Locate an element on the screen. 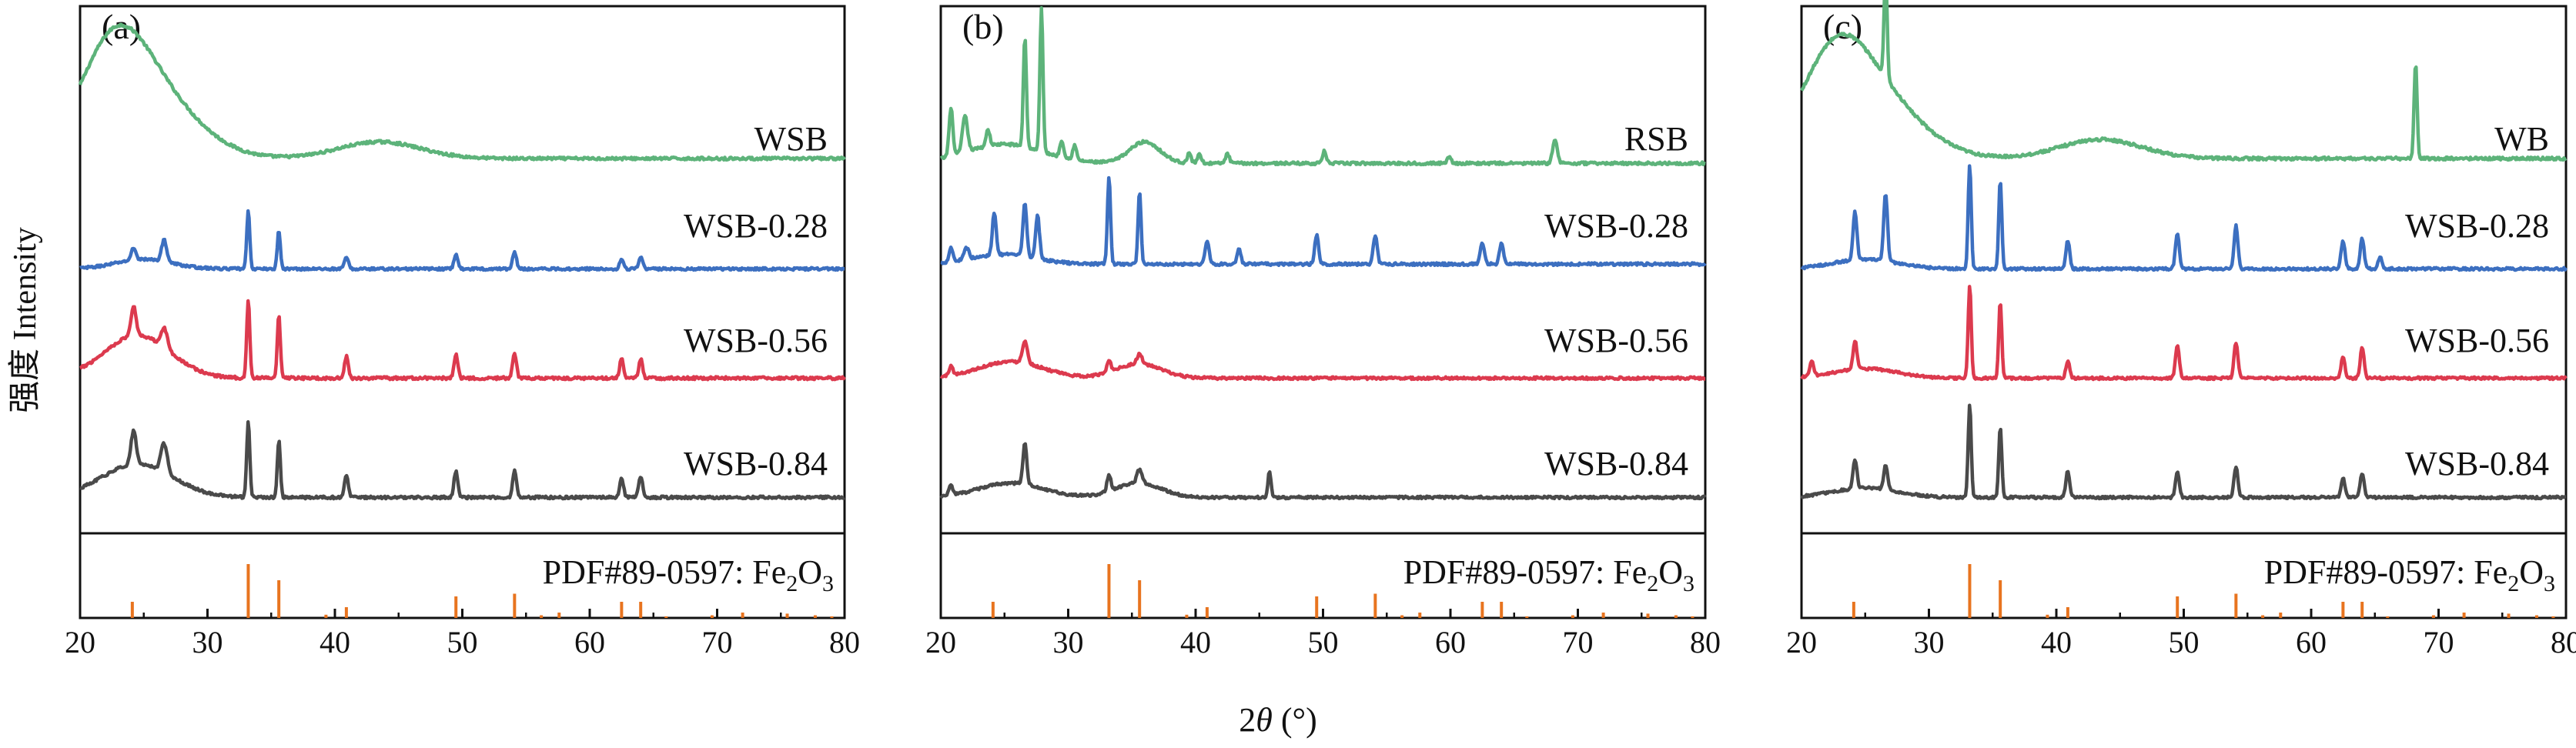 This screenshot has width=2576, height=748. series-label: WSB is located at coordinates (791, 139).